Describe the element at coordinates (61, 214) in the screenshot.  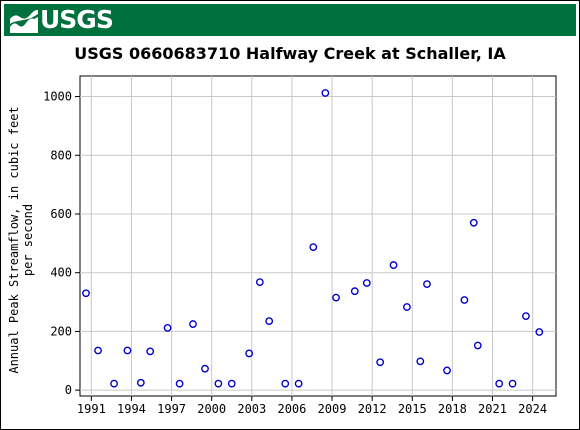
I see `y-tick-label: 600` at that location.